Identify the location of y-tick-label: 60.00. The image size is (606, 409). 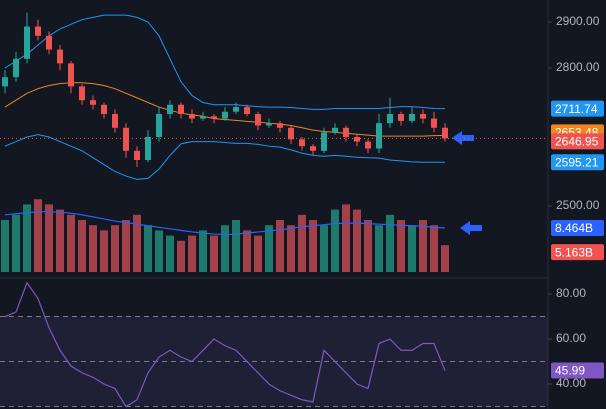
(571, 338).